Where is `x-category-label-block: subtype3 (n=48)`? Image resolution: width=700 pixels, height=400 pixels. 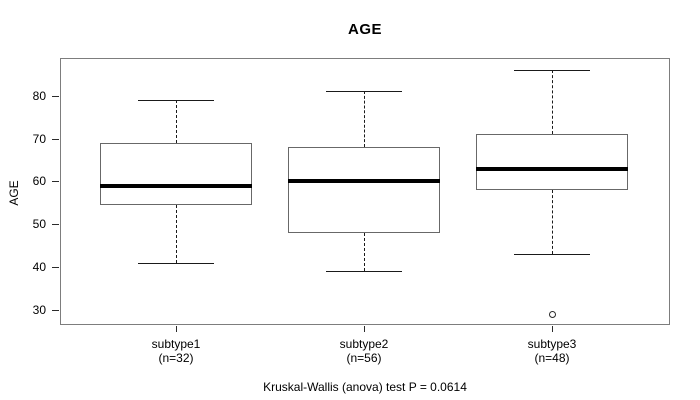
x-category-label-block: subtype3 (n=48) is located at coordinates (552, 351).